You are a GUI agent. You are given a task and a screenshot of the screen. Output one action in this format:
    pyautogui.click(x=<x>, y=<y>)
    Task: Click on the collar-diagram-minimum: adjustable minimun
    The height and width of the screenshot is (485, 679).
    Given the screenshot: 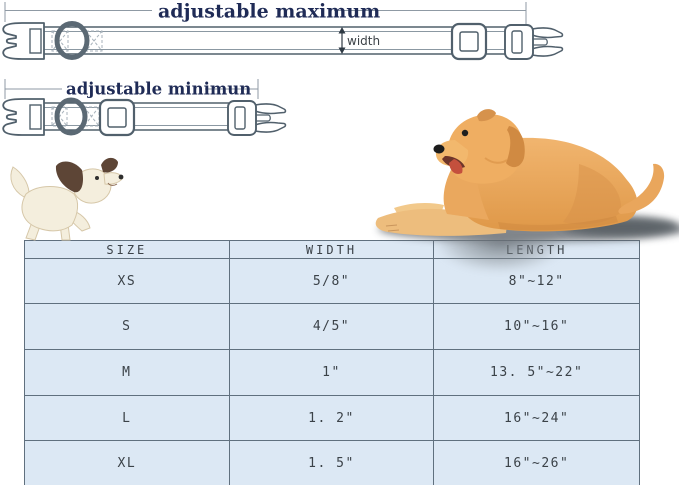 What is the action you would take?
    pyautogui.click(x=144, y=108)
    